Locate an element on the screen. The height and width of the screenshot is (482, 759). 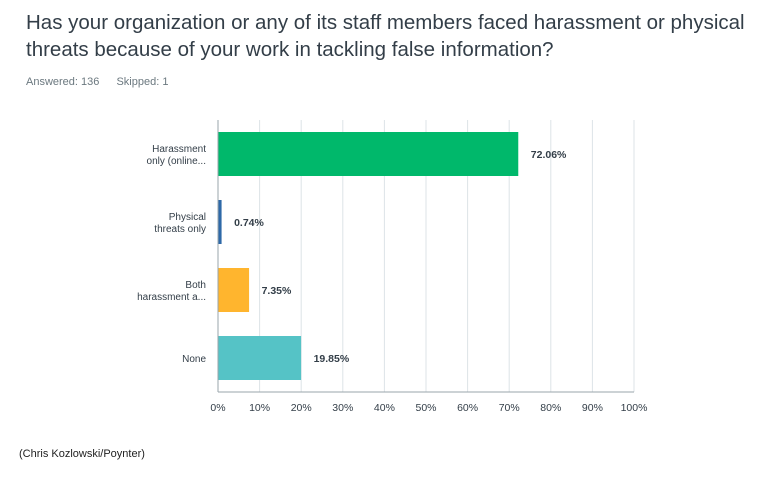
x-tick-label: 0% is located at coordinates (217, 408).